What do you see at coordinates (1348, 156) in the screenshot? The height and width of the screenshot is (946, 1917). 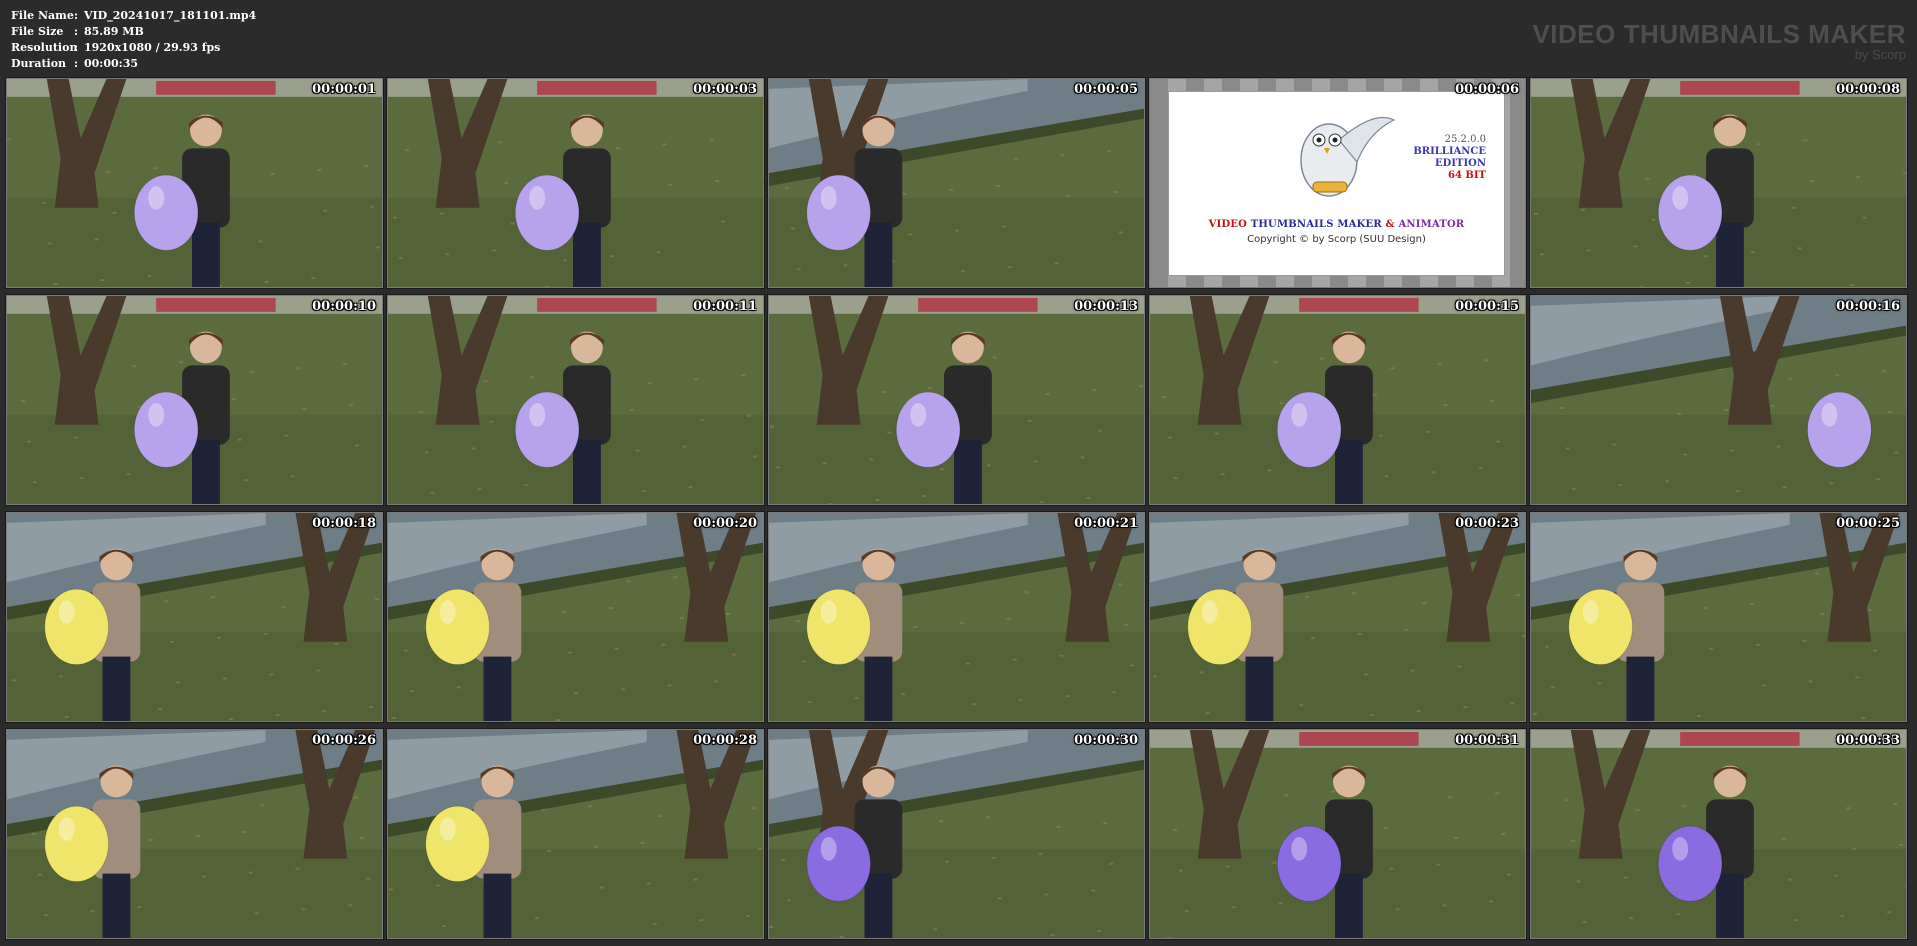 I see `owl-logo-icon` at bounding box center [1348, 156].